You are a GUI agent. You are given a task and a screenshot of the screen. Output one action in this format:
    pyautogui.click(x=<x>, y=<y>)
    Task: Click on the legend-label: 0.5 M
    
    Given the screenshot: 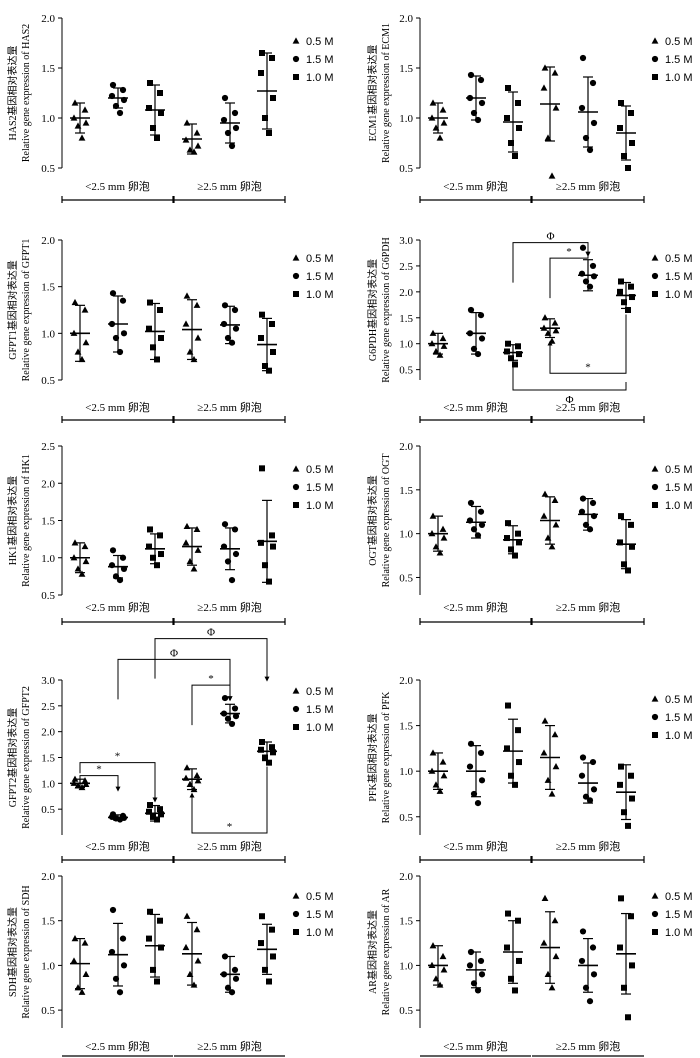 What is the action you would take?
    pyautogui.click(x=679, y=42)
    